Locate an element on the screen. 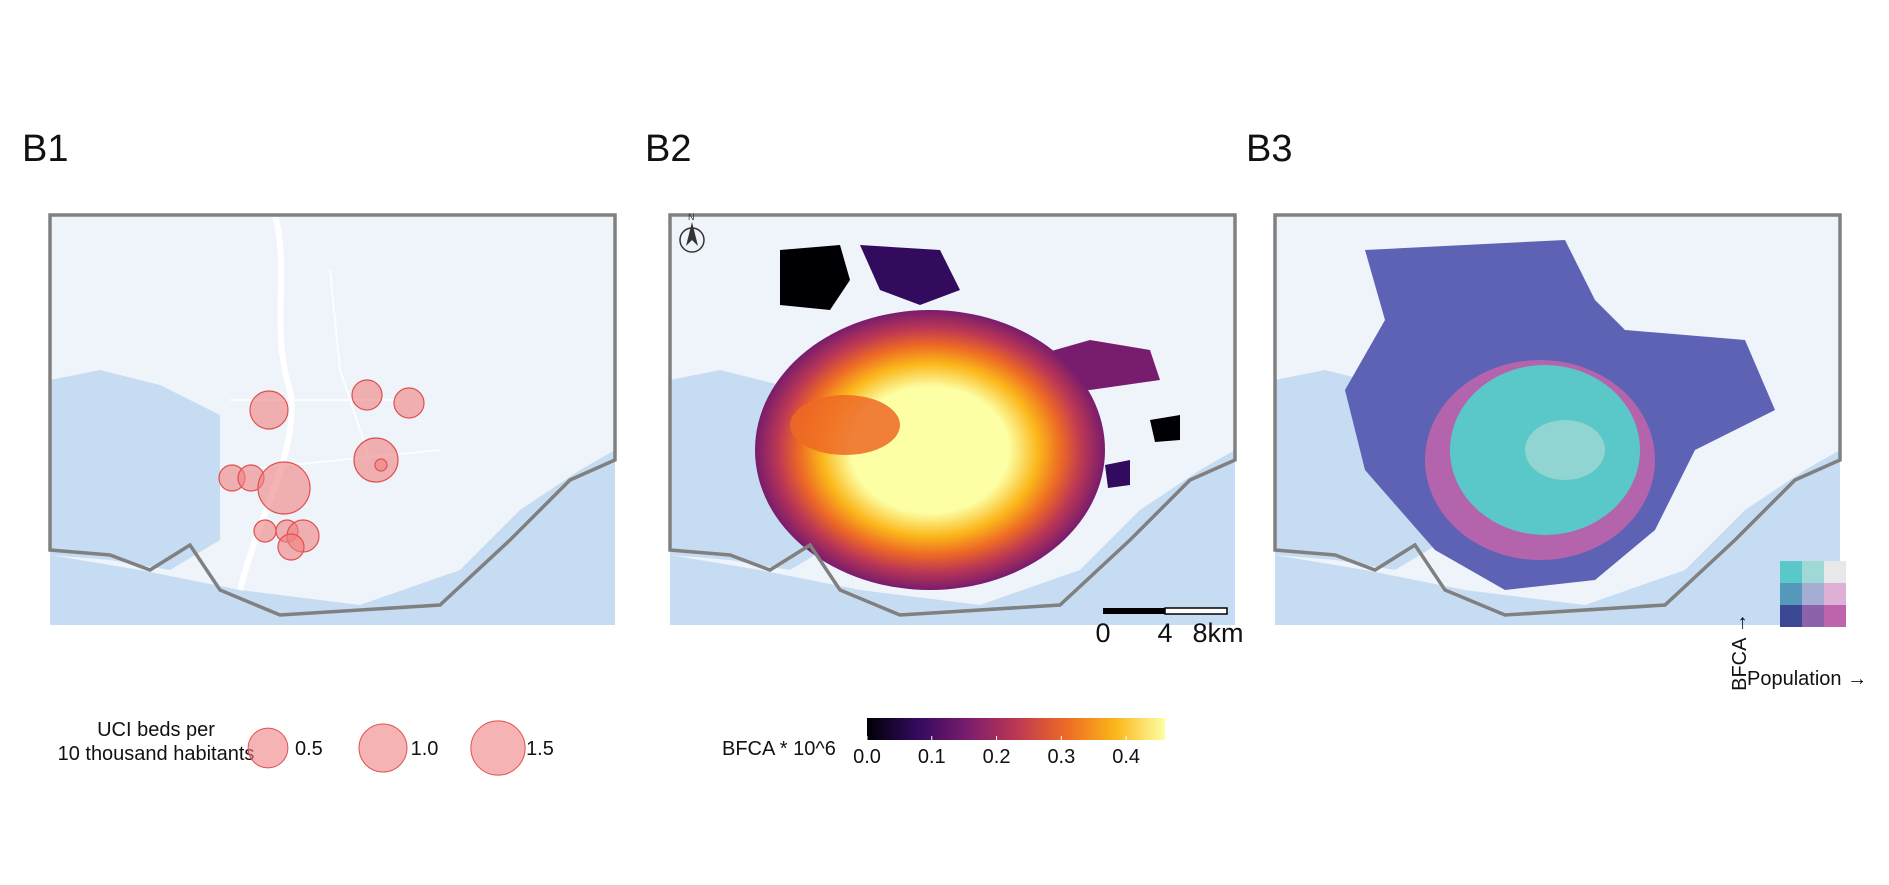 This screenshot has height=885, width=1889. water-west is located at coordinates (135, 470).